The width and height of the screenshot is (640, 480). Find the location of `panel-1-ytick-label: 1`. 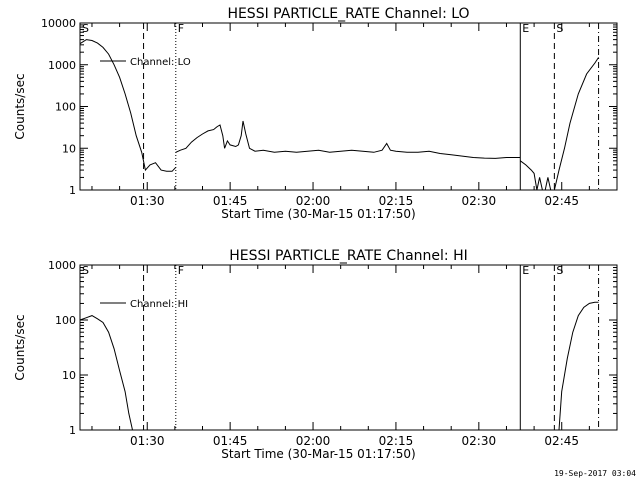

panel-1-ytick-label: 1 is located at coordinates (72, 190).